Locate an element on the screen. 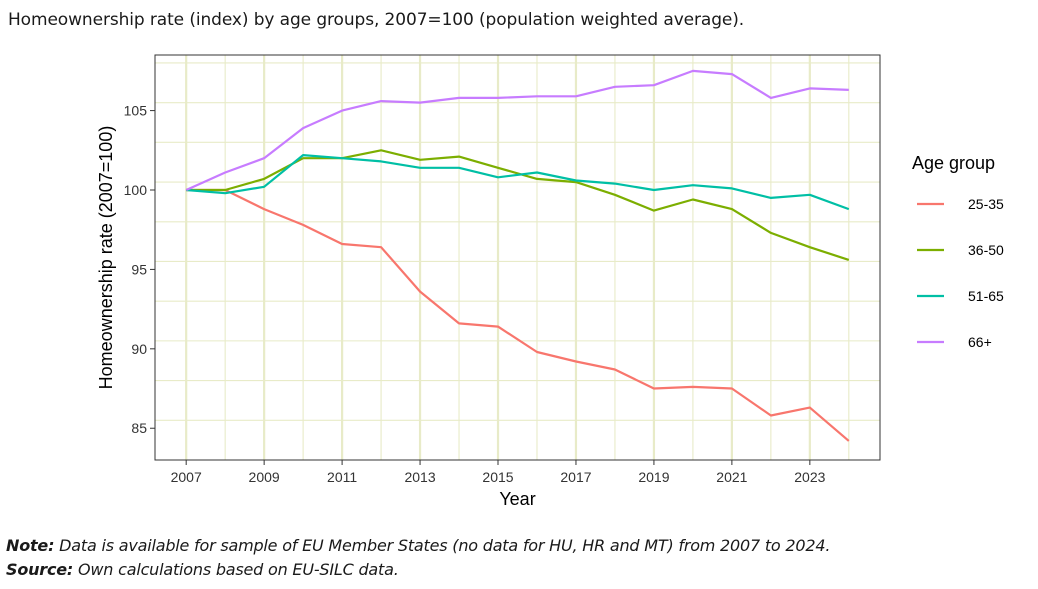  legend-label-25-35: 25-35 is located at coordinates (986, 204).